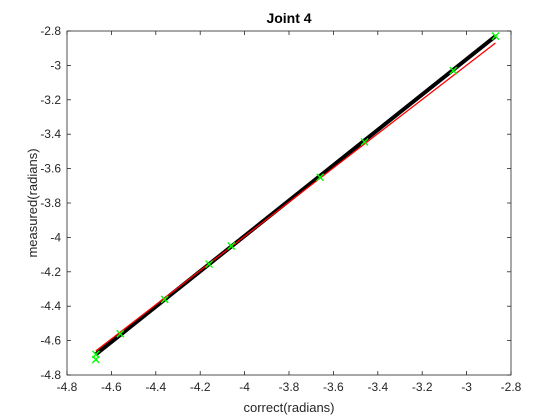 The image size is (560, 420). Describe the element at coordinates (289, 387) in the screenshot. I see `x-tick-label: -3.8` at that location.